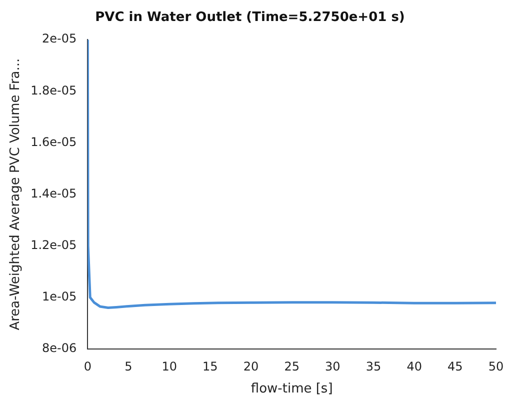  I want to click on x-tick-label: 25, so click(292, 366).